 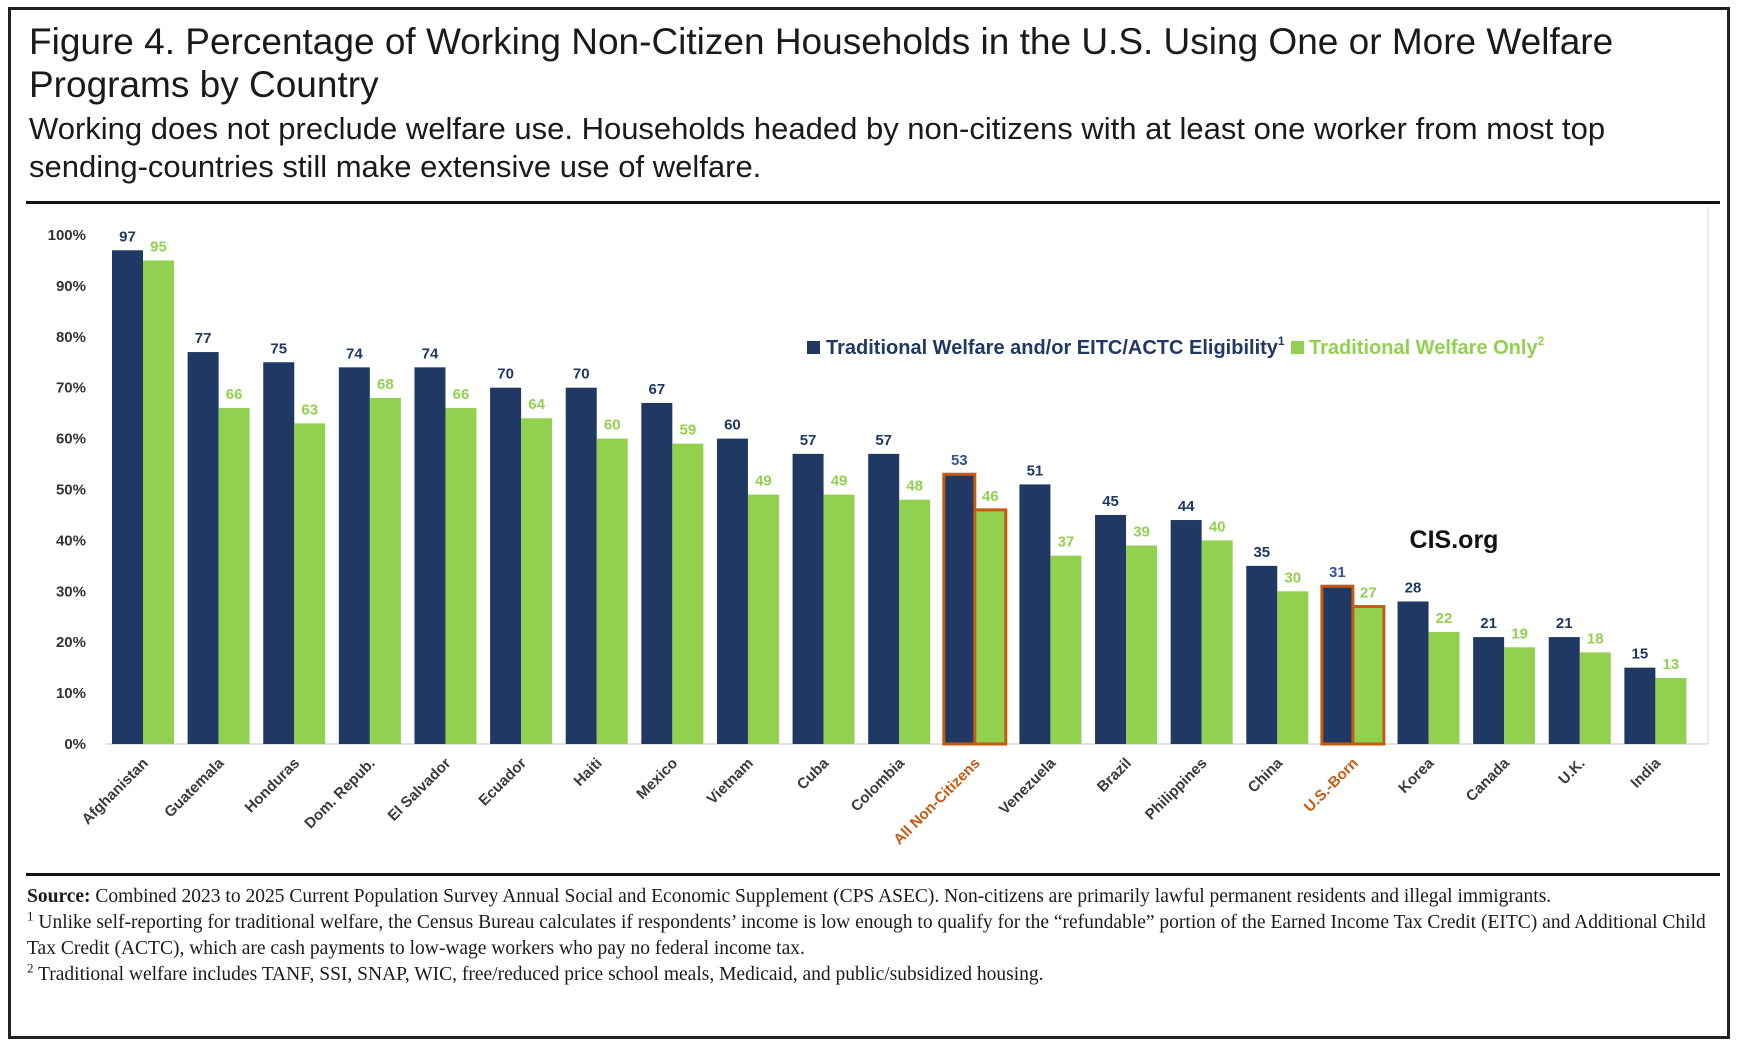 What do you see at coordinates (959, 460) in the screenshot?
I see `data-label: 53` at bounding box center [959, 460].